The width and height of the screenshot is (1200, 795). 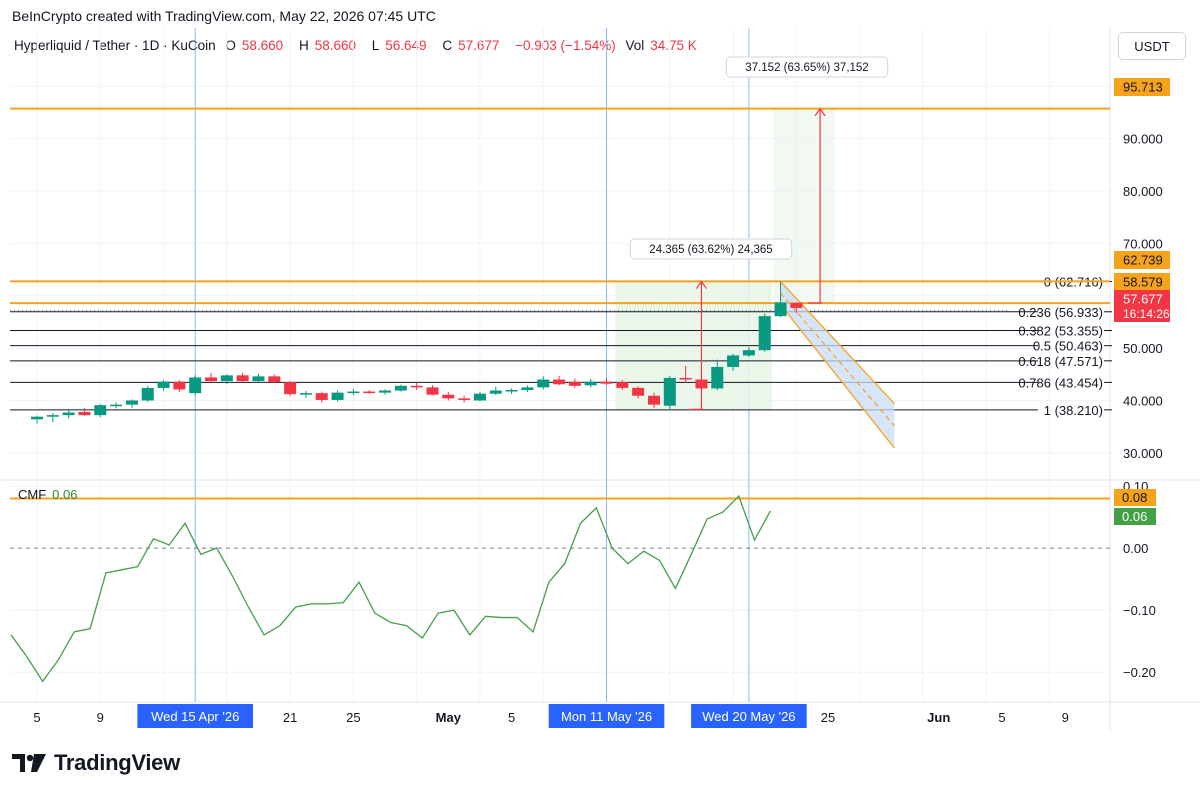 What do you see at coordinates (635, 45) in the screenshot?
I see `volume-label: Vol` at bounding box center [635, 45].